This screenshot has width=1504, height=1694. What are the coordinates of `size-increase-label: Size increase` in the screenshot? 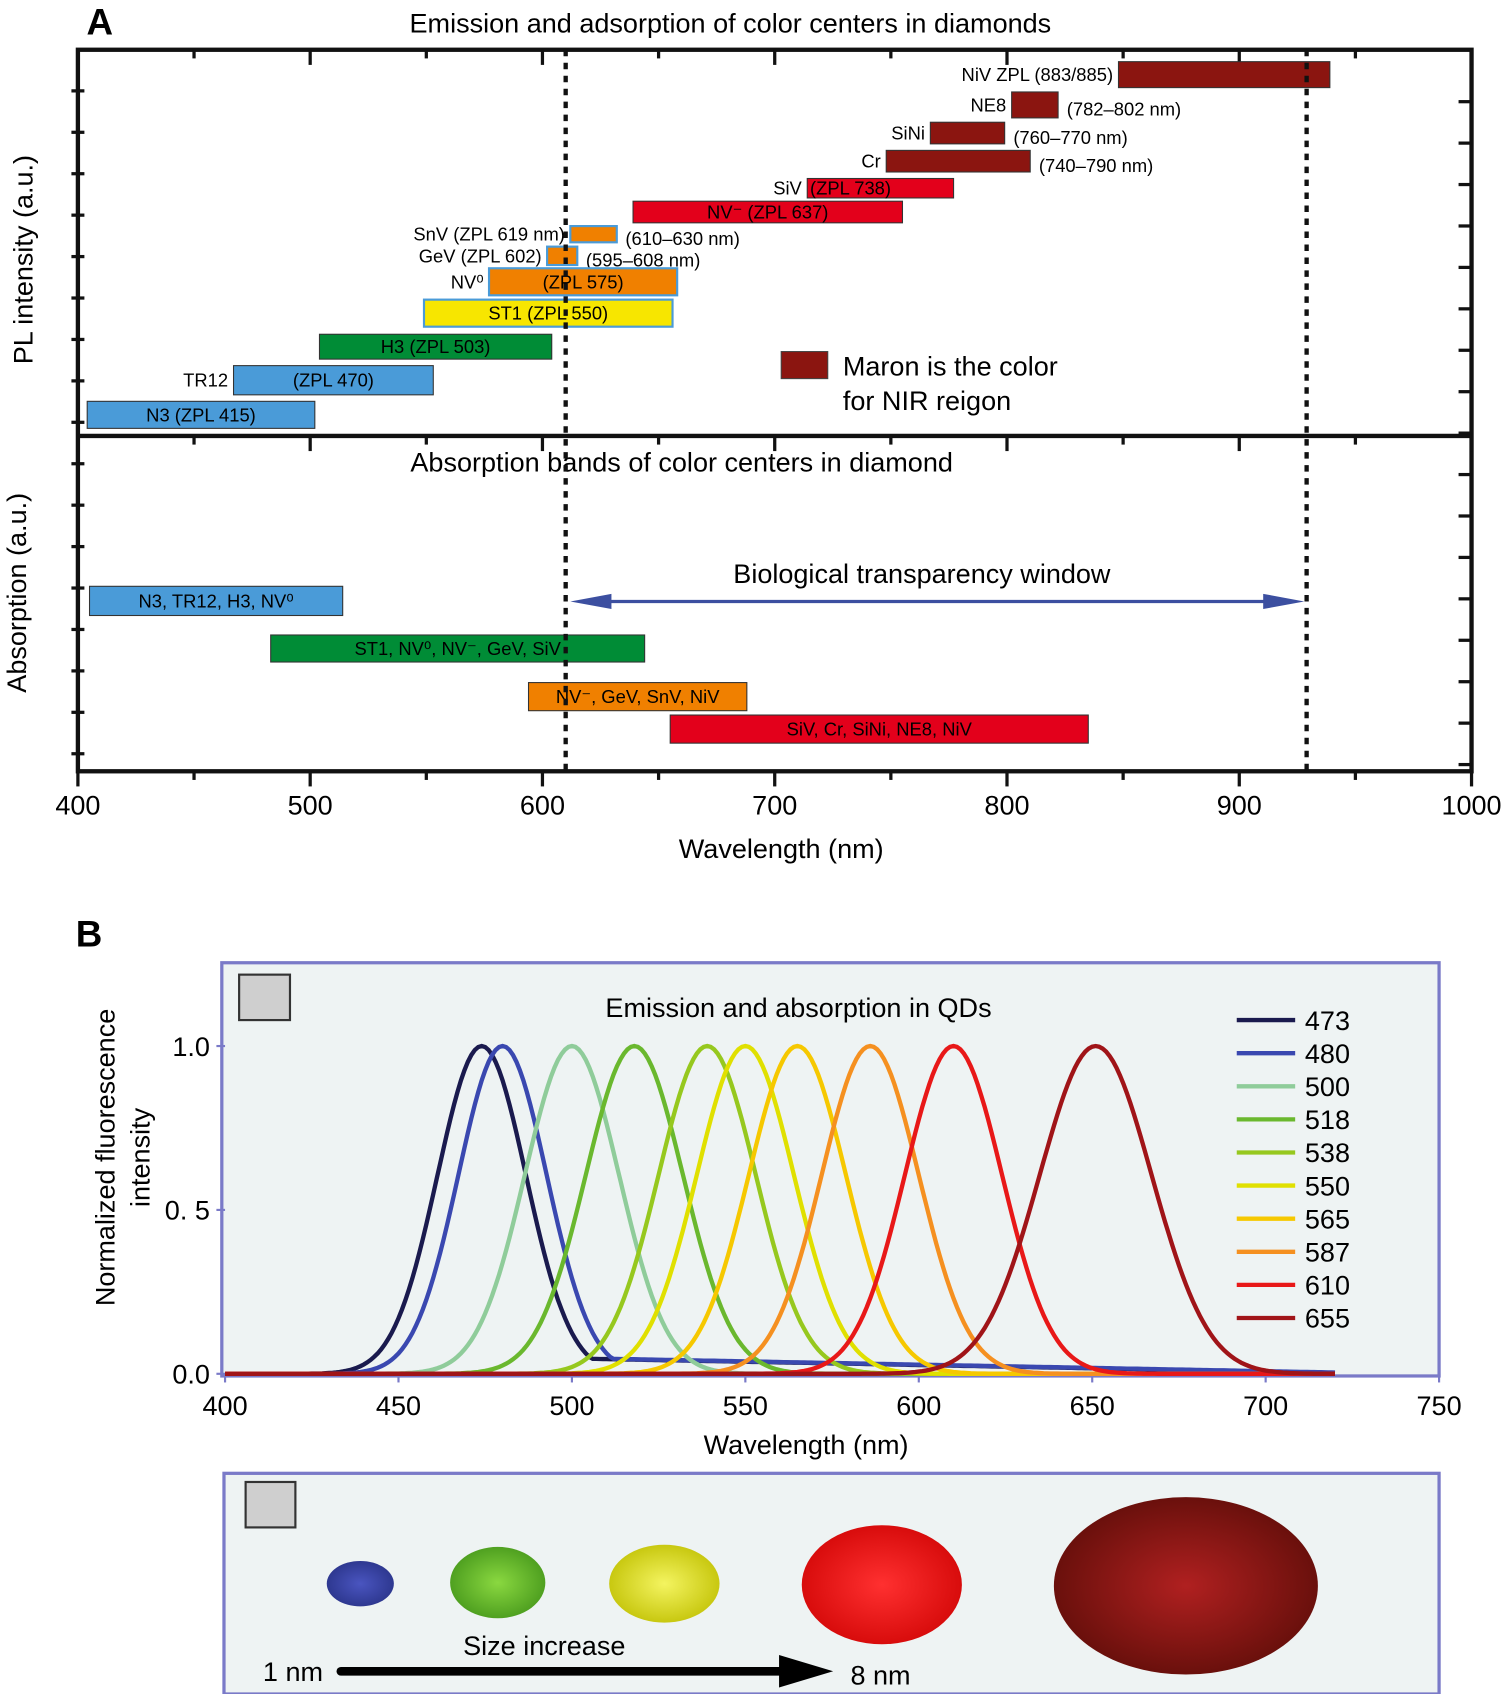 It's located at (544, 1646).